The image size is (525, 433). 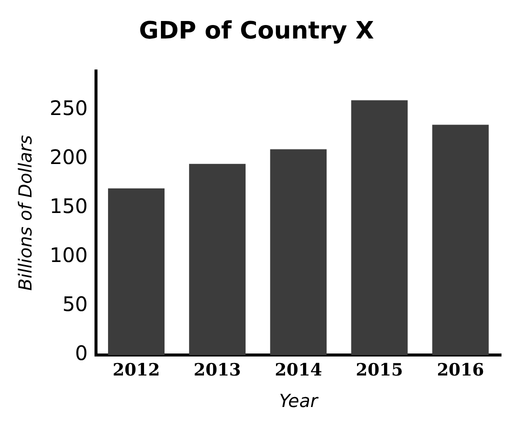 What do you see at coordinates (136, 370) in the screenshot?
I see `x-tick-label: 2012` at bounding box center [136, 370].